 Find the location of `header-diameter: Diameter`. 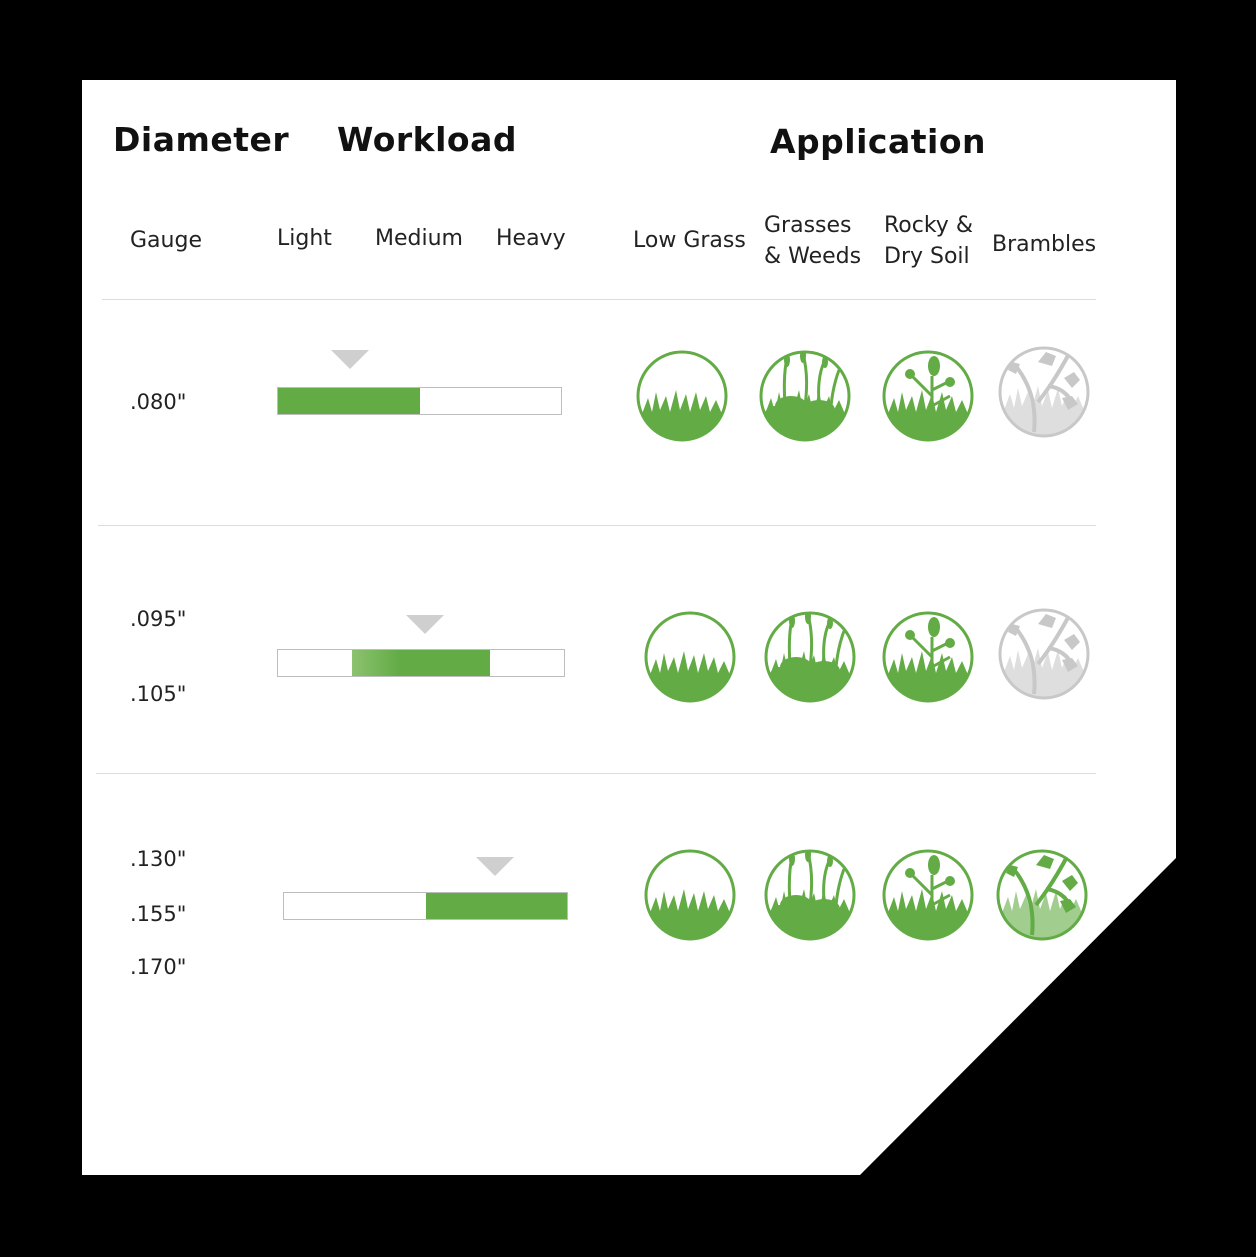

header-diameter: Diameter is located at coordinates (201, 139).